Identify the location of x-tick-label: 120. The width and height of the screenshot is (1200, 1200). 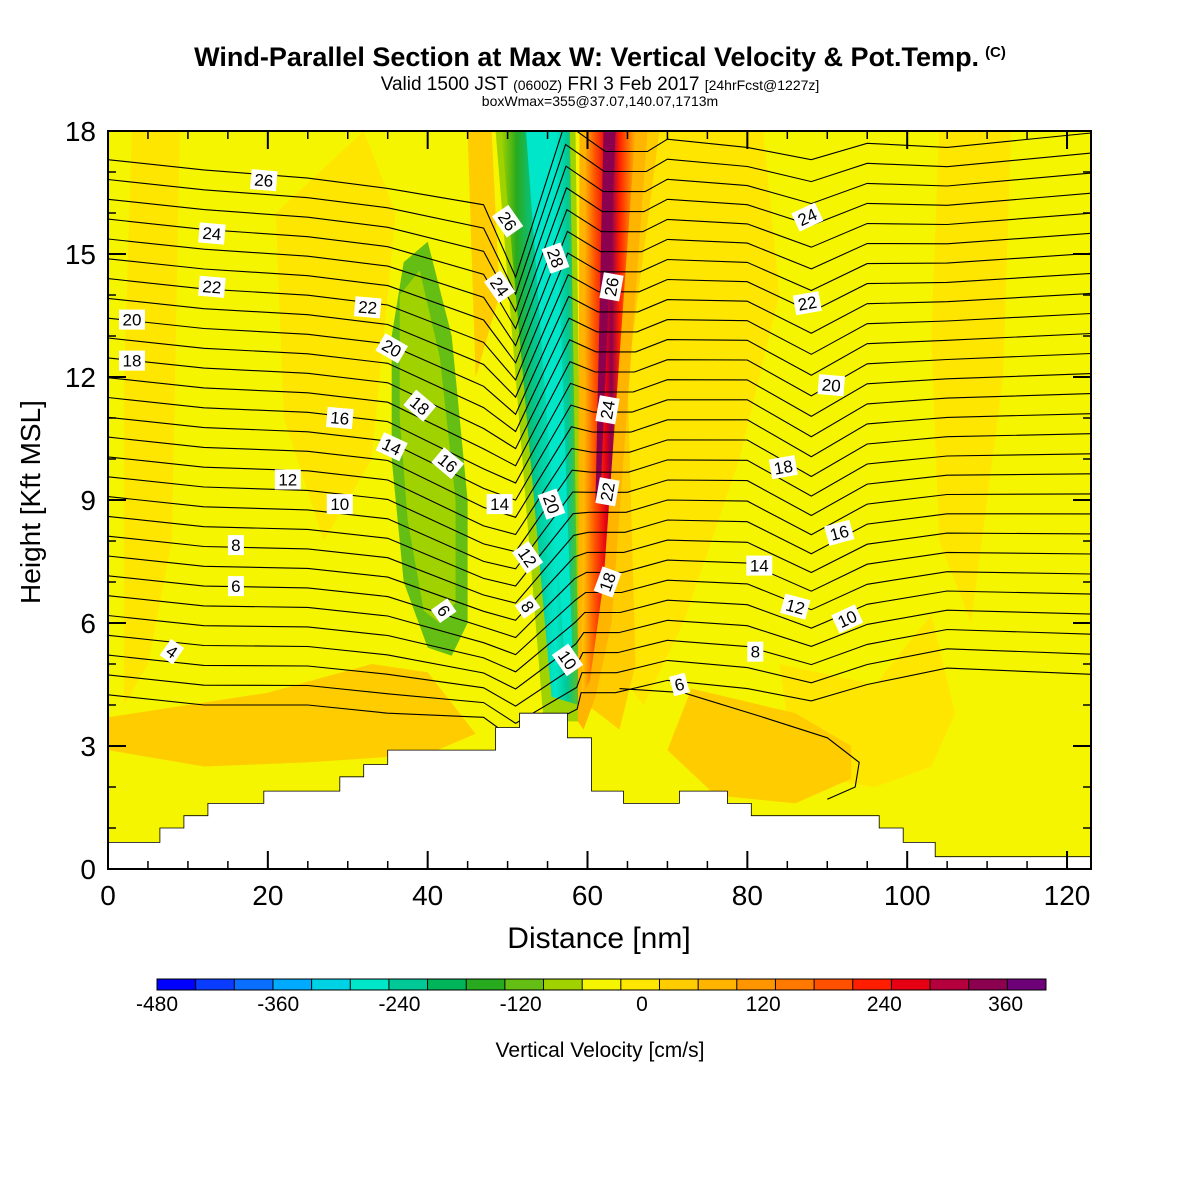
(1067, 895).